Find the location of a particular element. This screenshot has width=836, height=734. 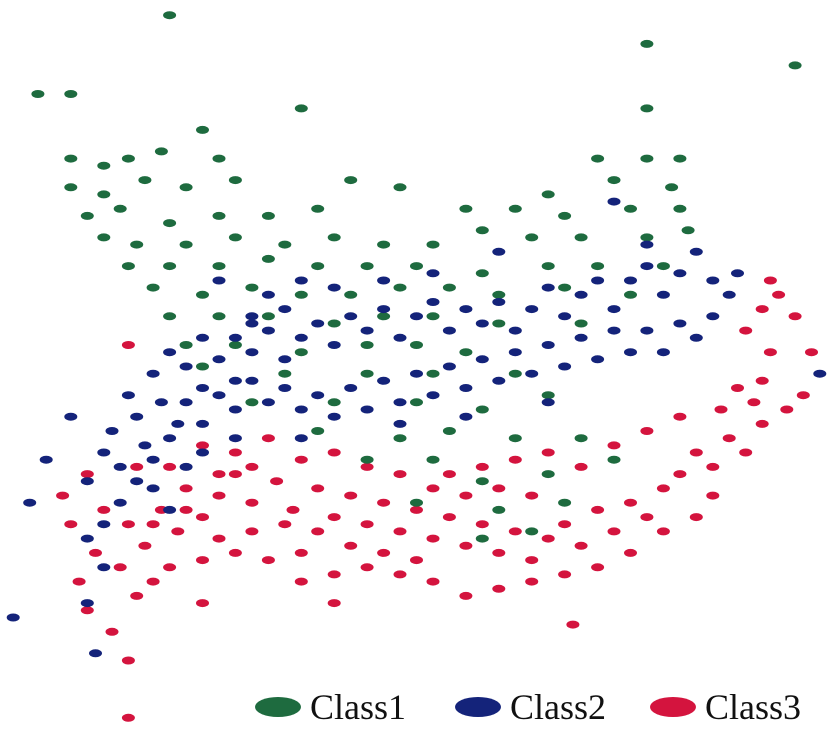

legend-item-class3: Class3 is located at coordinates (725, 707).